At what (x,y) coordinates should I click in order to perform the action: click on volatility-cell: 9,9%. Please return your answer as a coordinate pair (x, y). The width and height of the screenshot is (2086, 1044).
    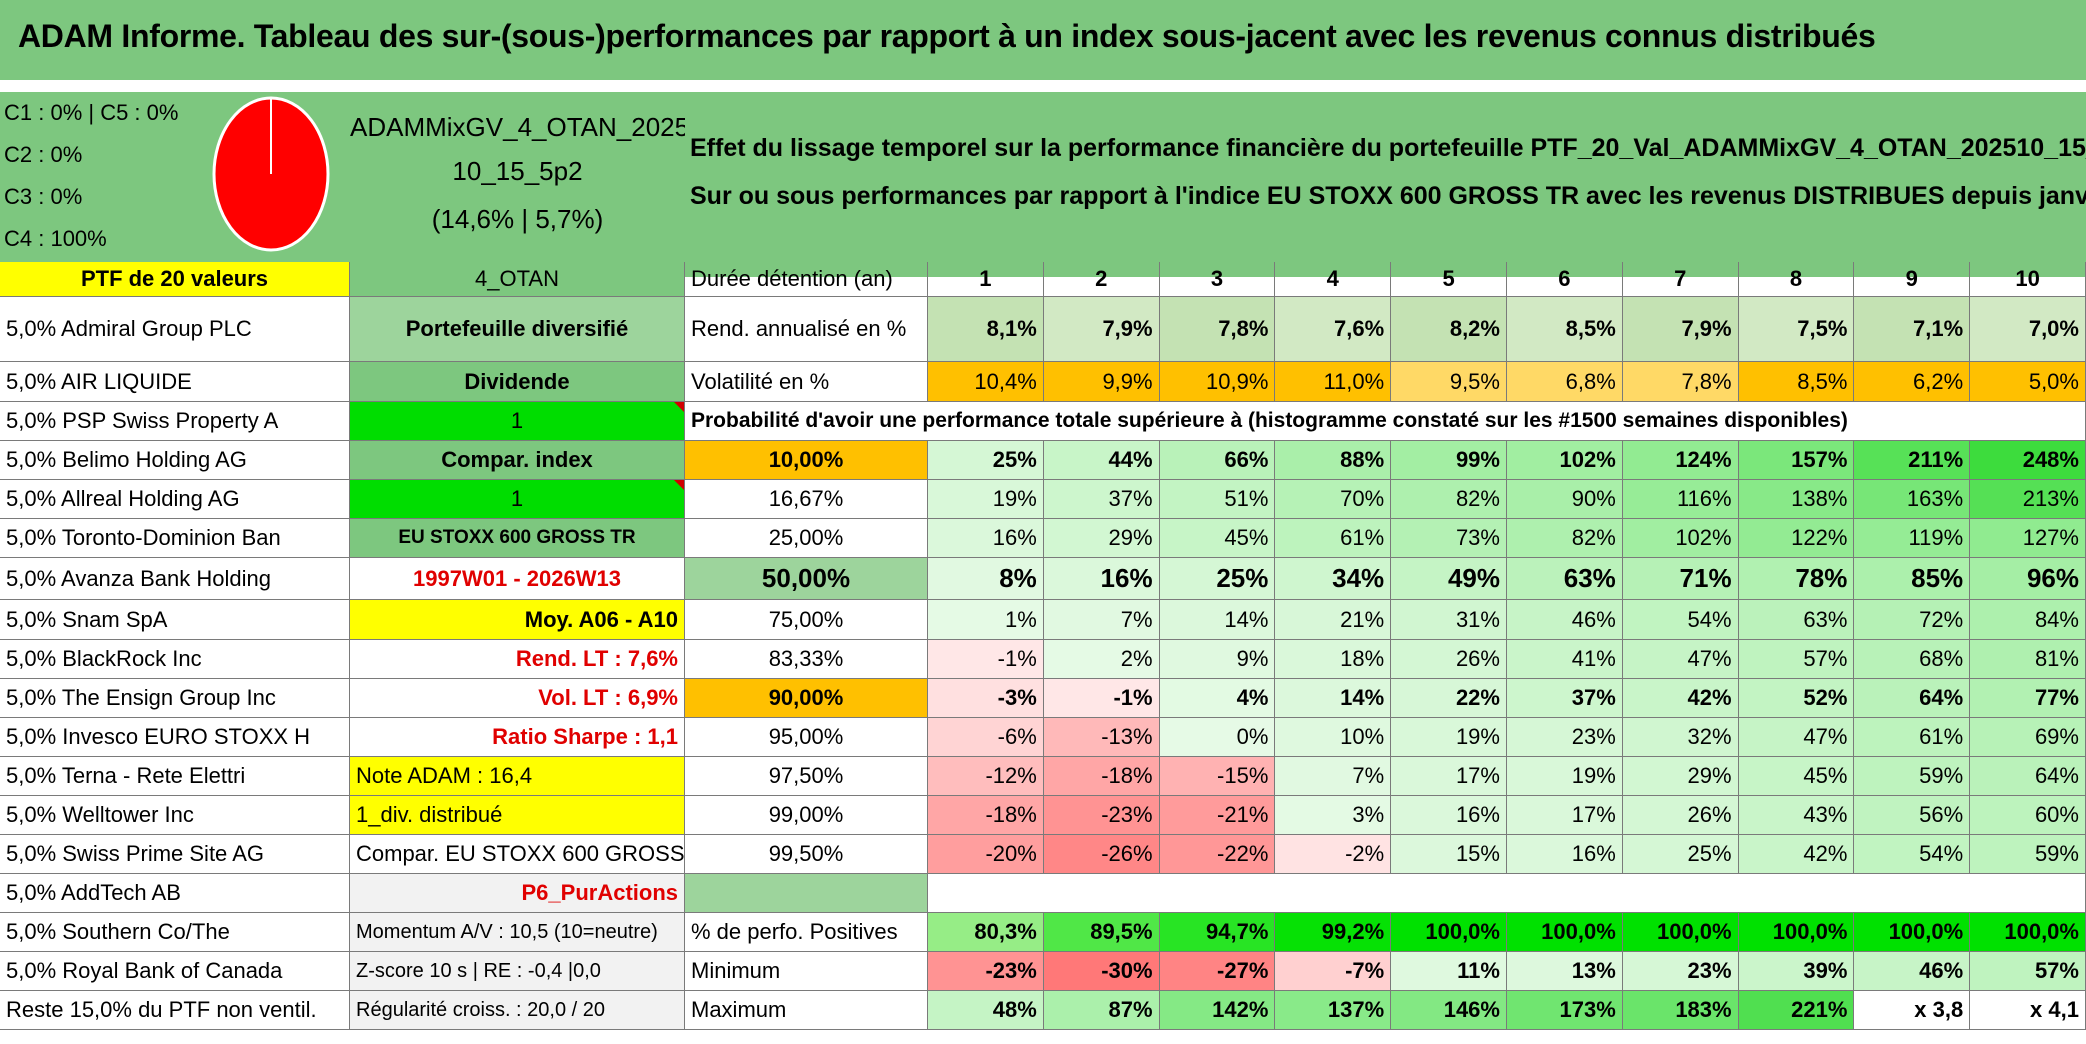
    Looking at the image, I should click on (1101, 382).